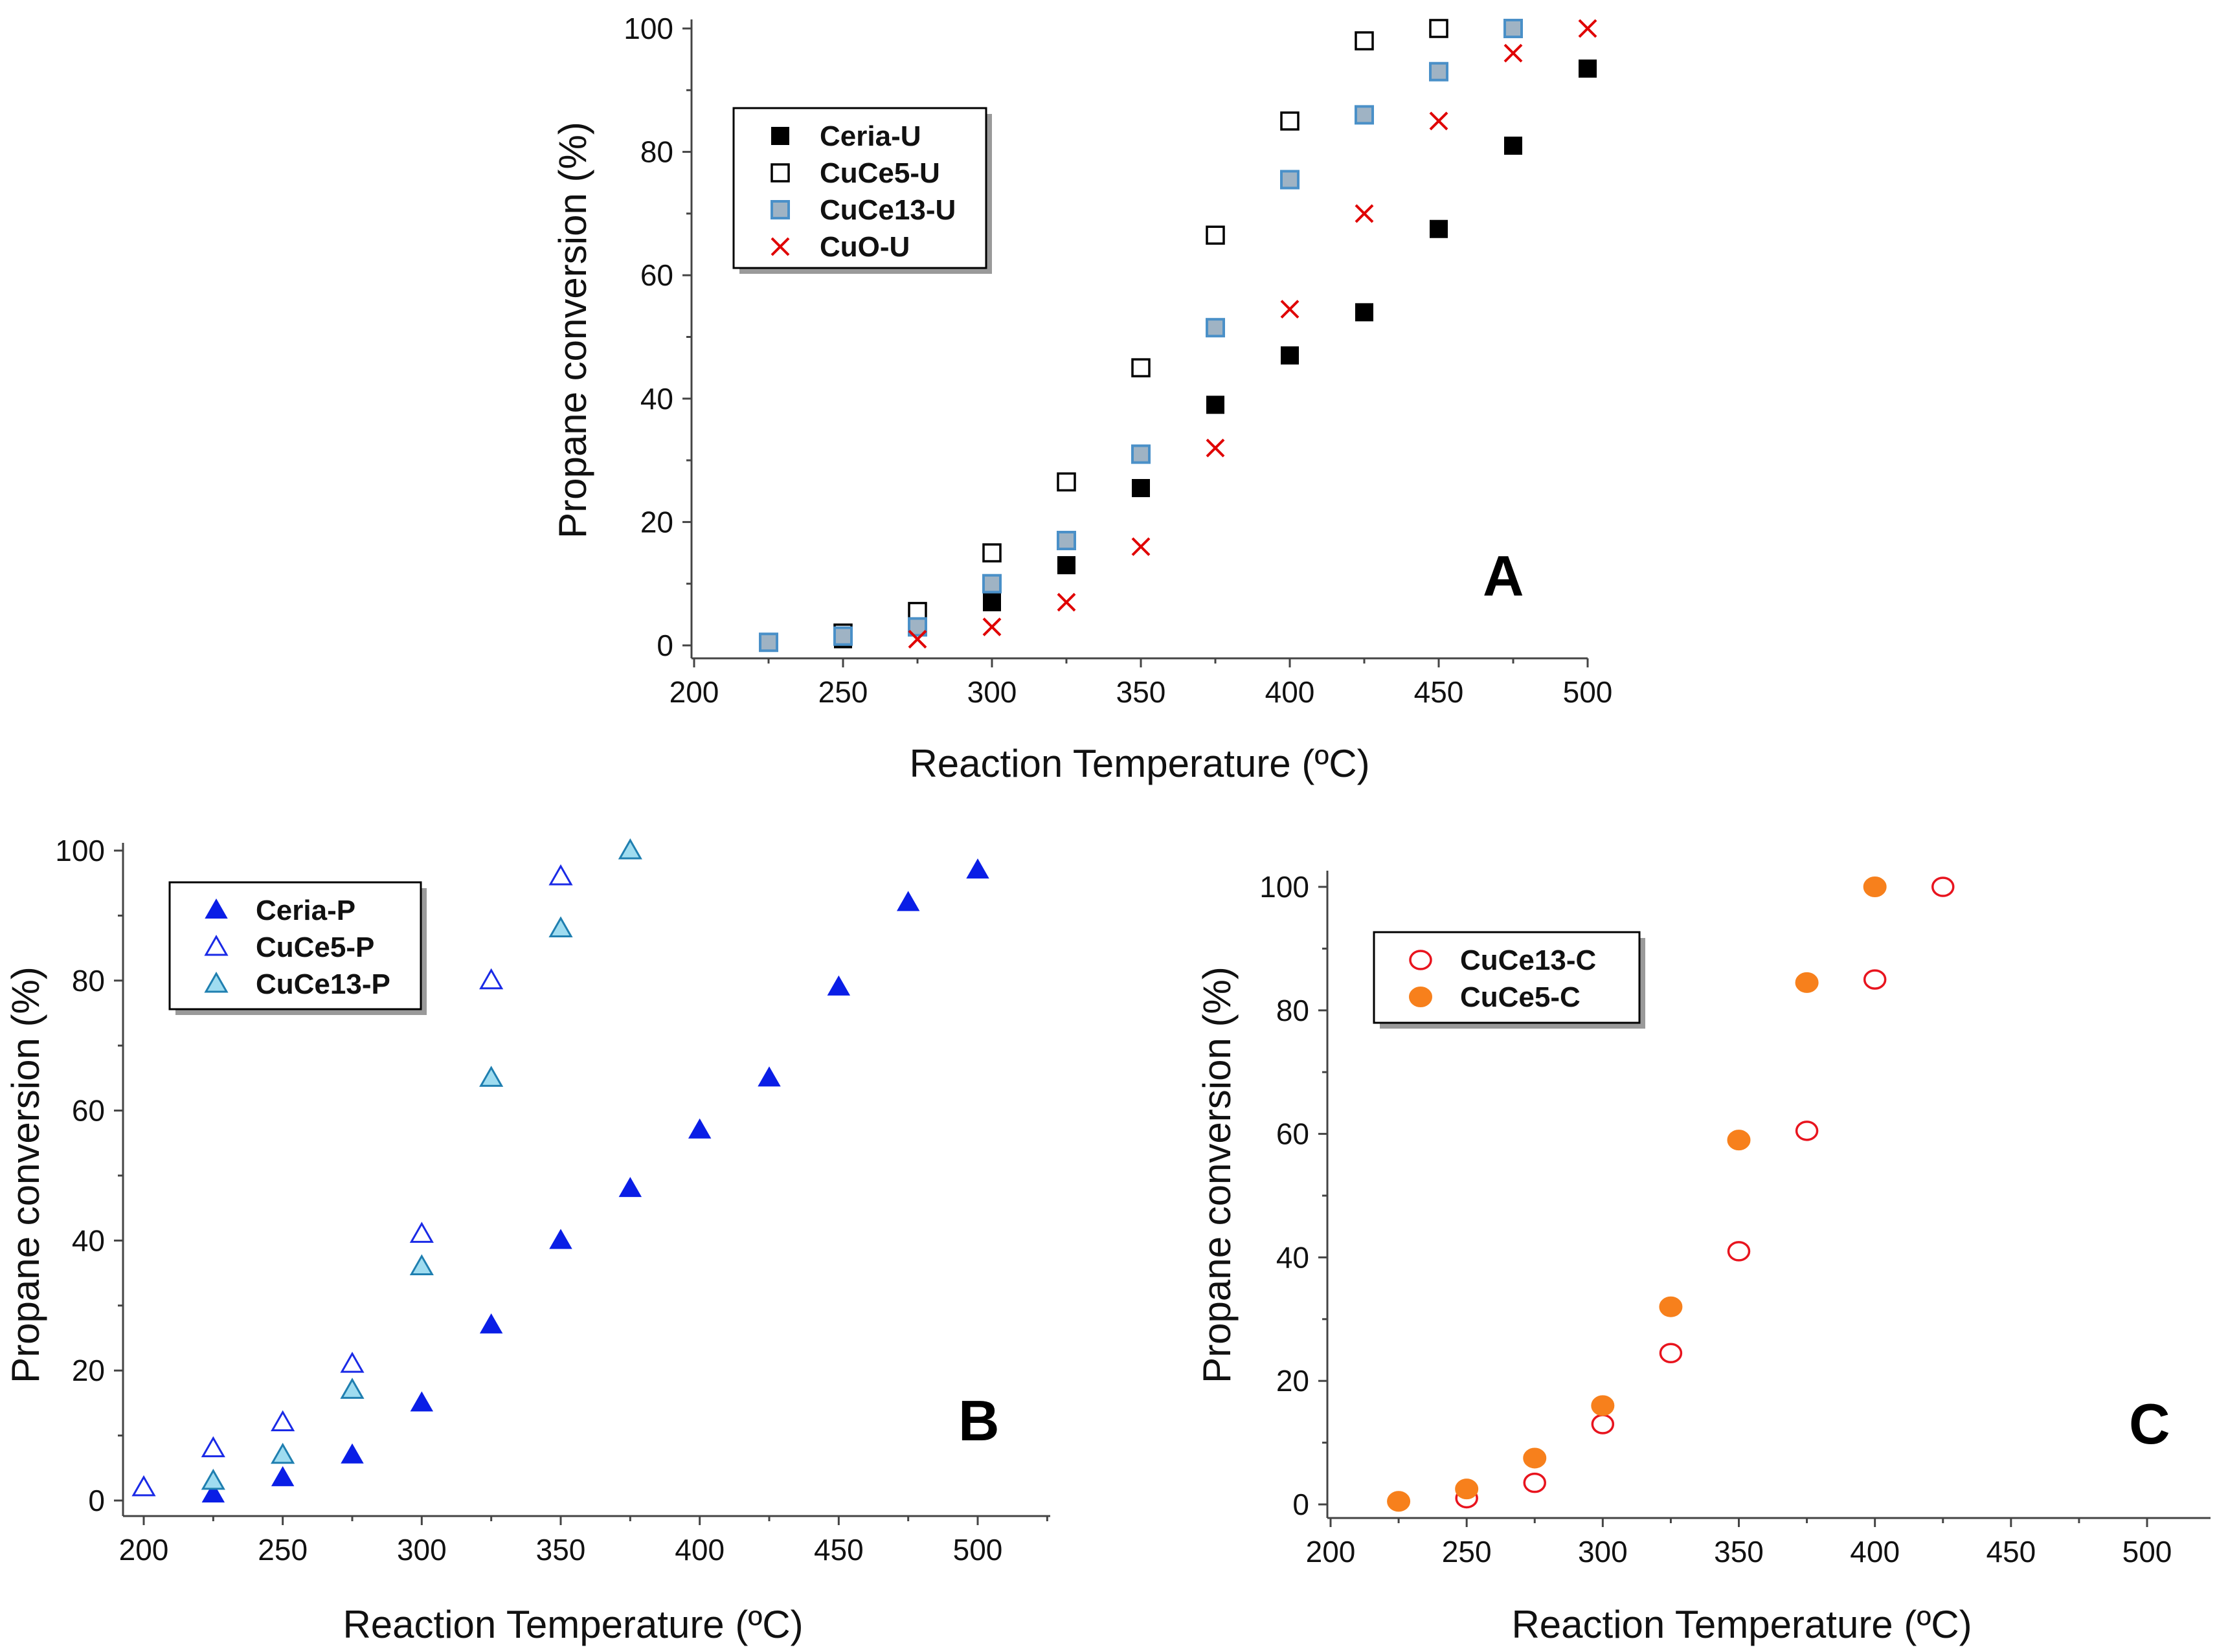 The image size is (2217, 1652). I want to click on series-CuCe5-U, so click(1140, 331).